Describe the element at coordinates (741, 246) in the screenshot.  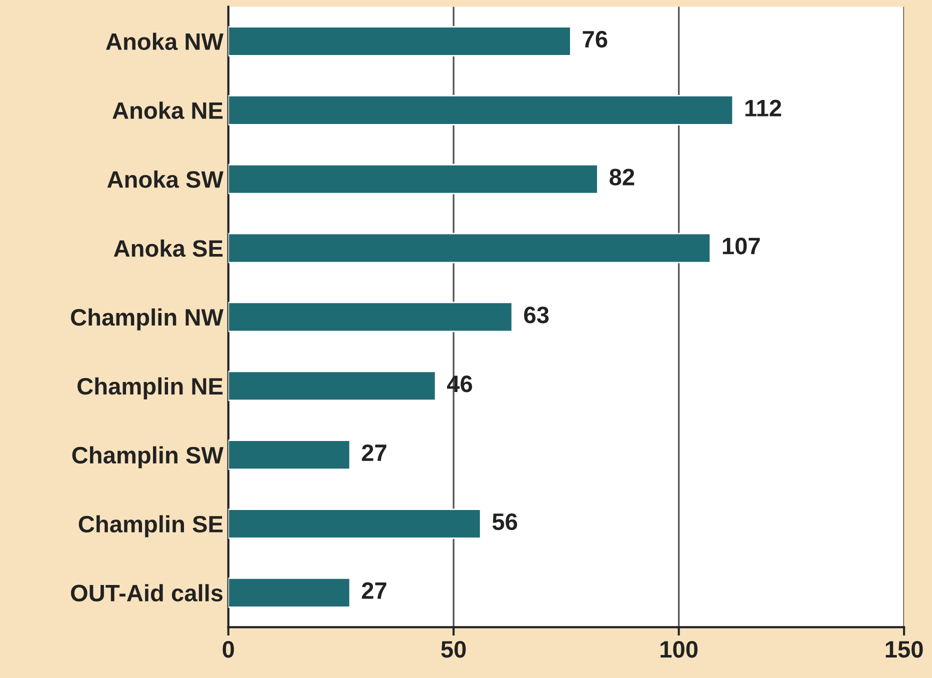
I see `data-label: 107` at that location.